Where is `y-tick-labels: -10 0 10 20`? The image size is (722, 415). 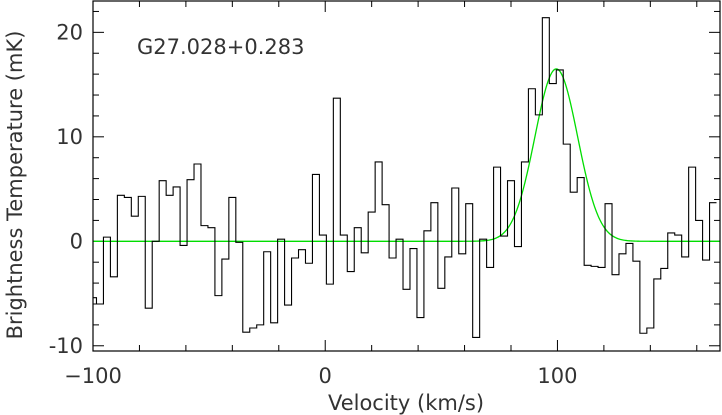
y-tick-labels: -10 0 10 20 is located at coordinates (66, 188).